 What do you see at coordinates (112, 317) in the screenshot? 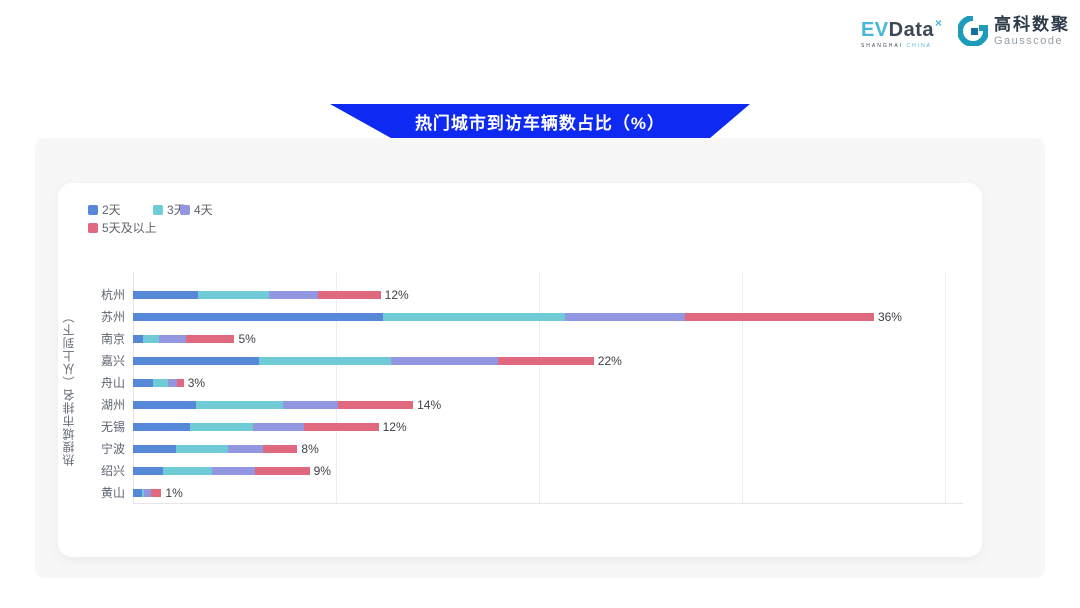
I see `city-label: 苏州` at bounding box center [112, 317].